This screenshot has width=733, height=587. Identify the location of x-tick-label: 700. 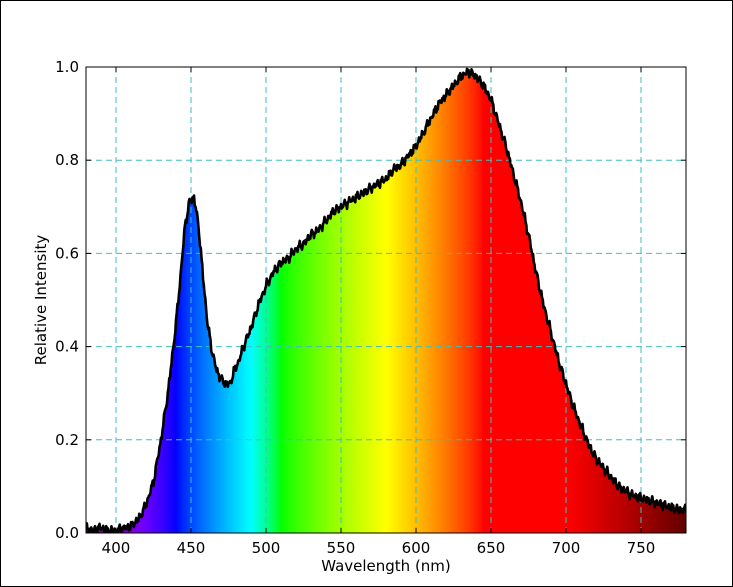
(566, 548).